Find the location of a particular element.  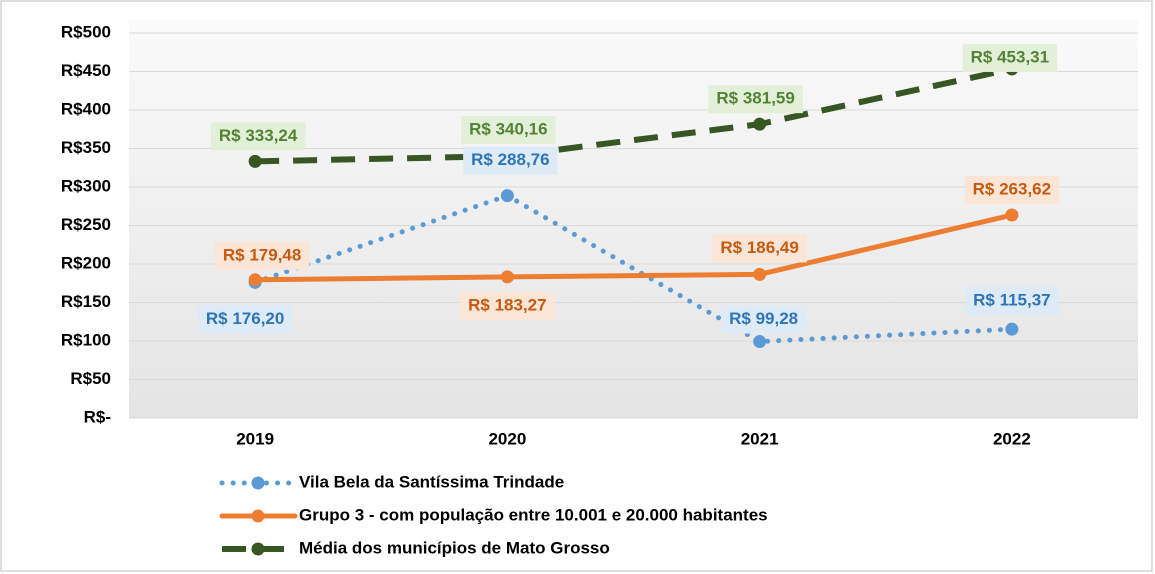

data-label: R$ 263,62 is located at coordinates (1012, 188).